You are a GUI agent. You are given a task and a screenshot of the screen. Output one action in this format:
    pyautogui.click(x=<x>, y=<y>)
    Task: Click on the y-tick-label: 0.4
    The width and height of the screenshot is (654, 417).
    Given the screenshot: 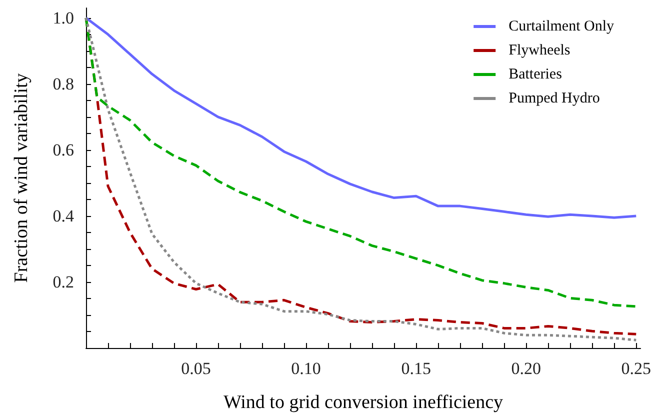 What is the action you would take?
    pyautogui.click(x=63, y=216)
    